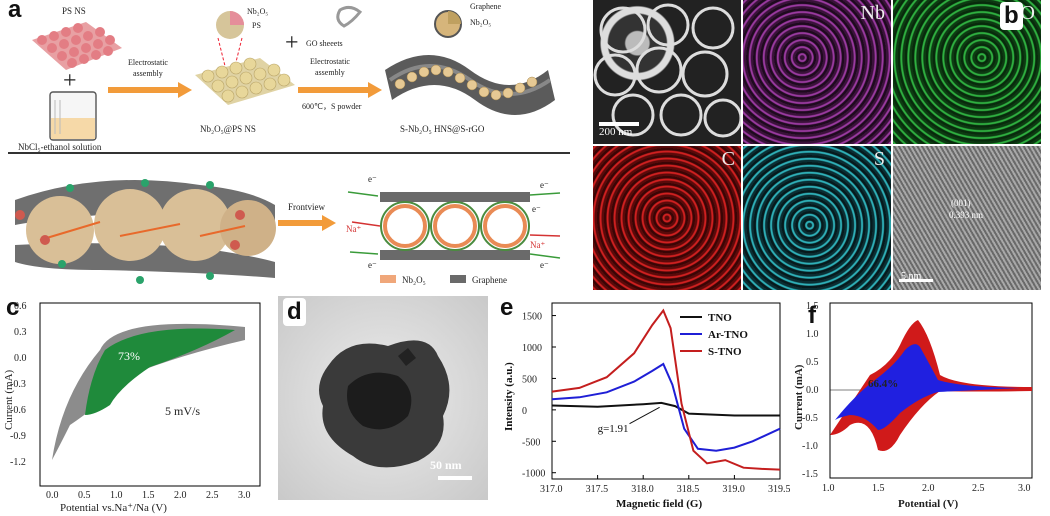 This screenshot has height=516, width=1050. I want to click on front-view-diagram, so click(454, 225).